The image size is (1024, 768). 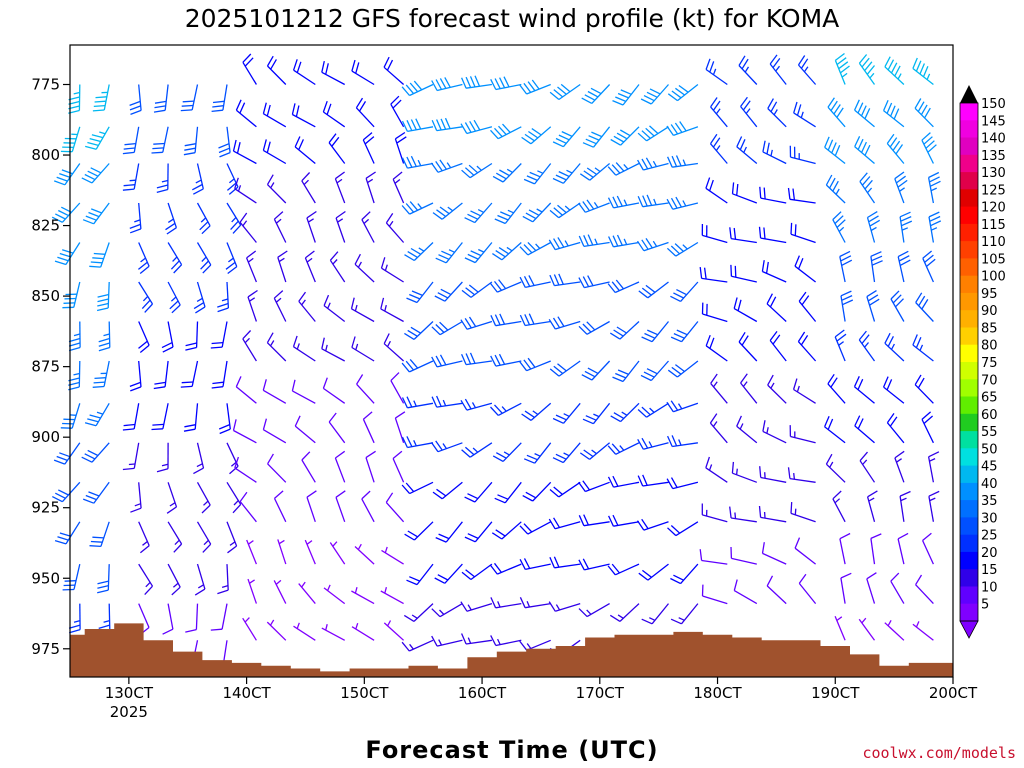 What do you see at coordinates (600, 693) in the screenshot?
I see `x-tick-label: 170CT` at bounding box center [600, 693].